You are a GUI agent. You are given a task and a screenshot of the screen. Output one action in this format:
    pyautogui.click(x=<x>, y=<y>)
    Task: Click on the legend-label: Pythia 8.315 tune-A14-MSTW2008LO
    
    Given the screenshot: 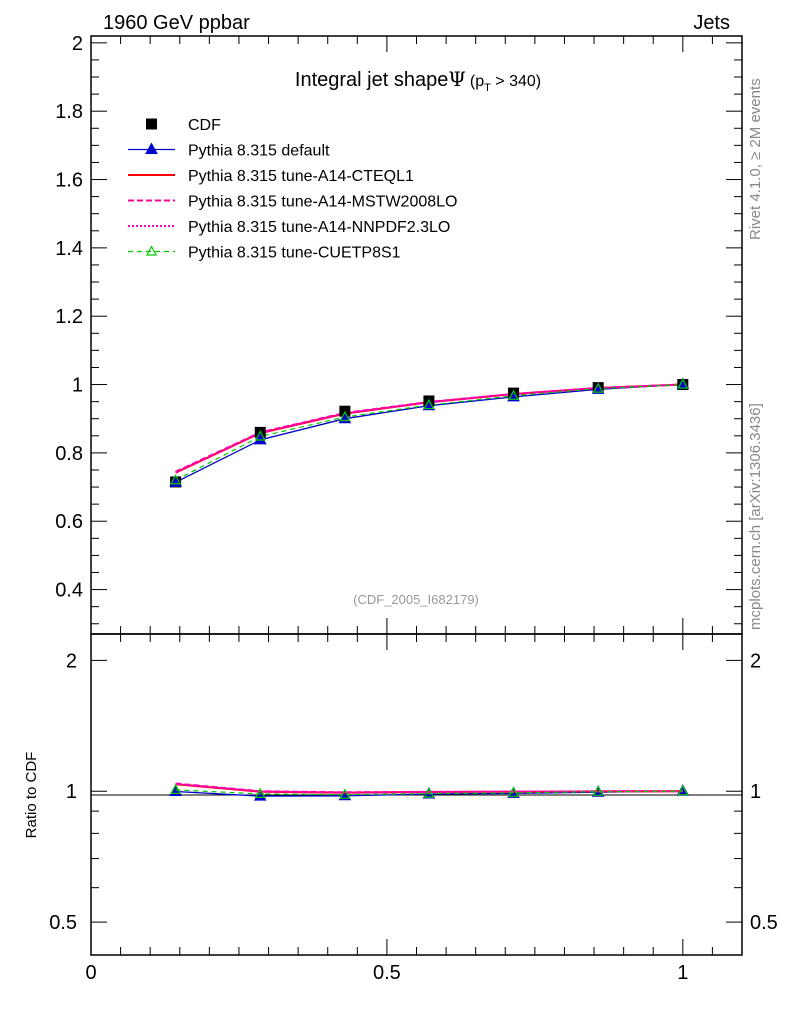 What is the action you would take?
    pyautogui.click(x=322, y=202)
    